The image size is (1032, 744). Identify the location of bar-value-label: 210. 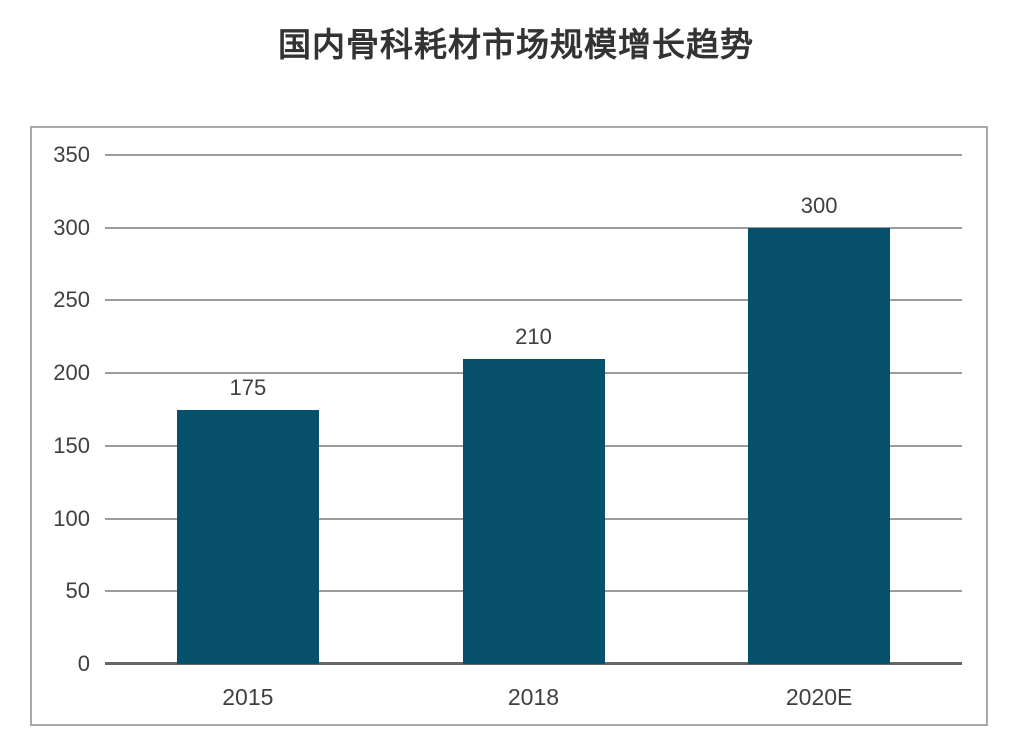
(533, 336).